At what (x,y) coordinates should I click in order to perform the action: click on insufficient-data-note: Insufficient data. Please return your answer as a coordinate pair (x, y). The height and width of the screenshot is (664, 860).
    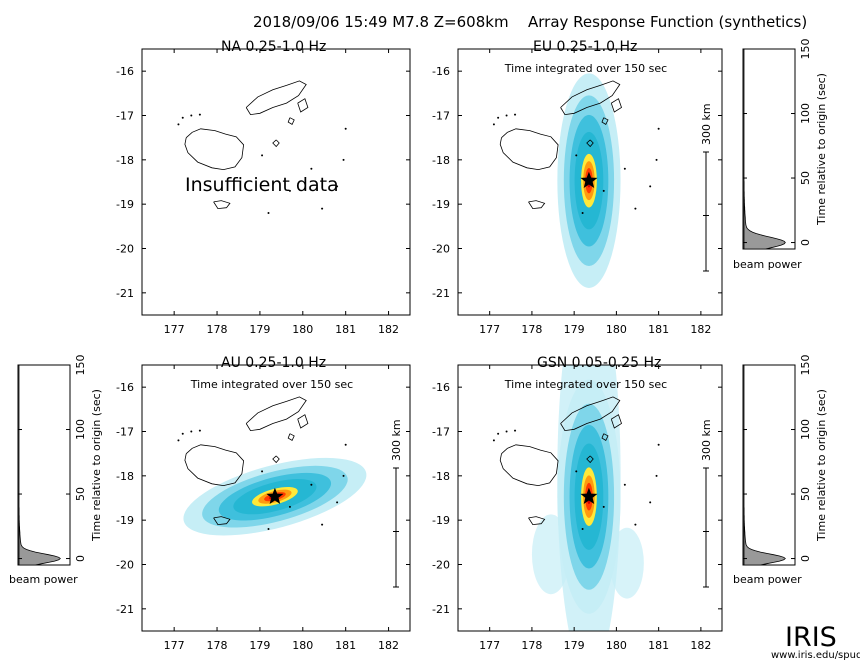
    Looking at the image, I should click on (262, 185).